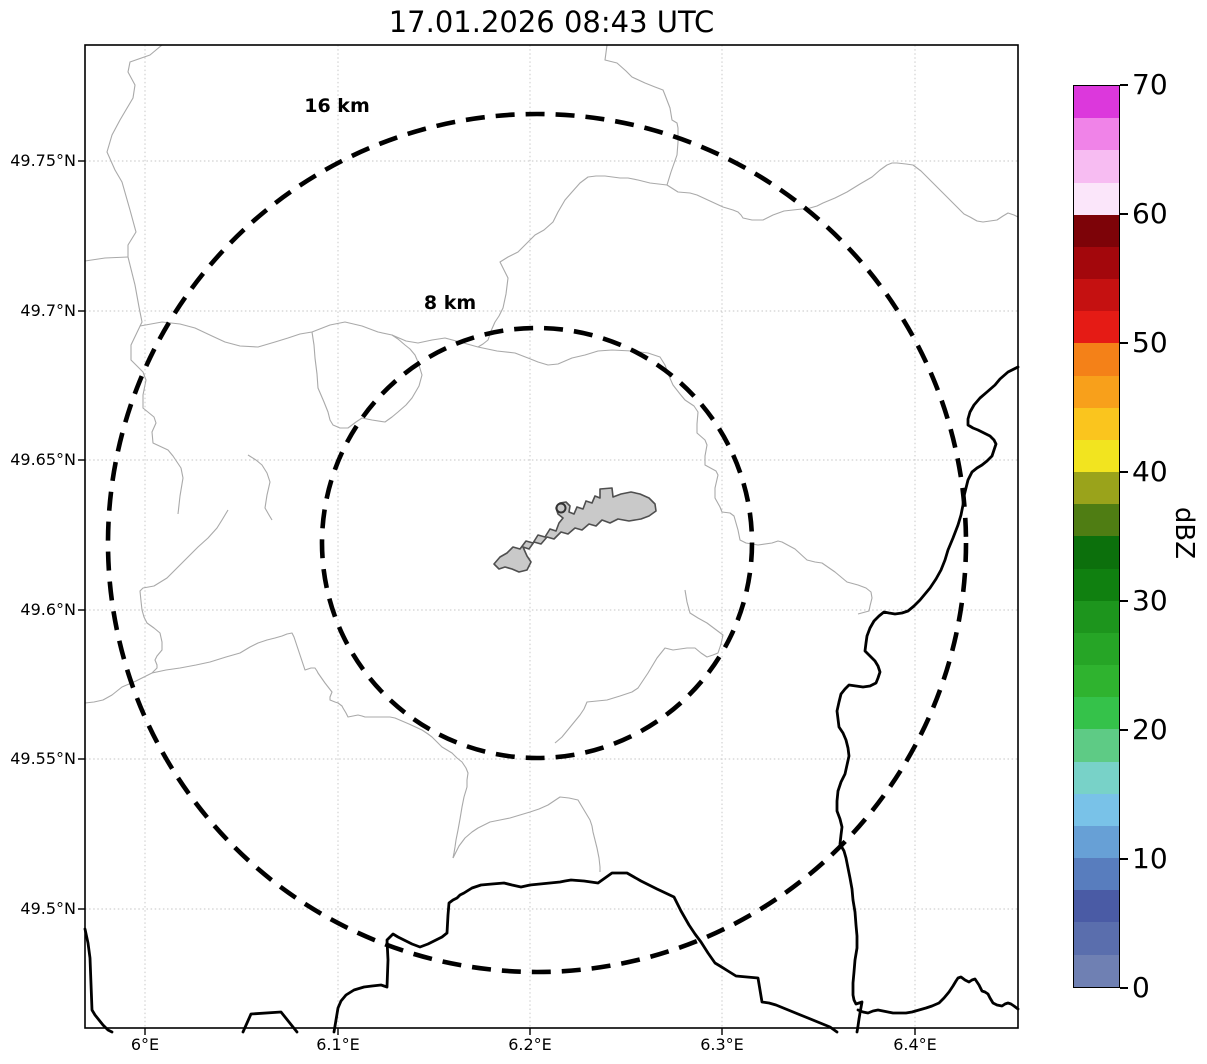  Describe the element at coordinates (43, 459) in the screenshot. I see `y-tick-label: 49.65°N` at that location.